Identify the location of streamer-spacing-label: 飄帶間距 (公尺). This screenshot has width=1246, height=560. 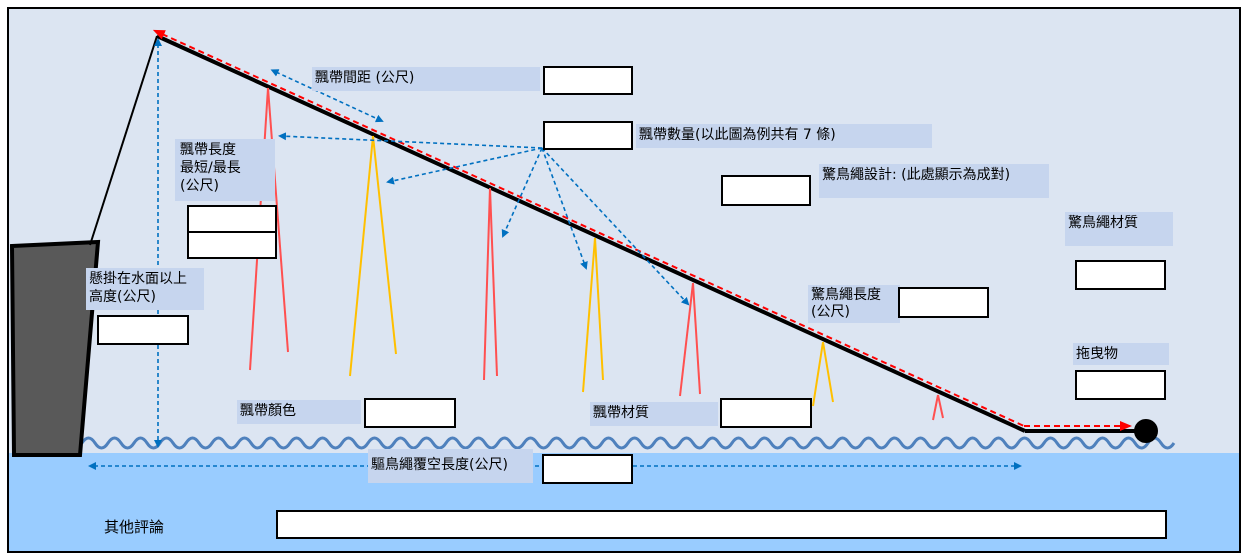
(426, 79).